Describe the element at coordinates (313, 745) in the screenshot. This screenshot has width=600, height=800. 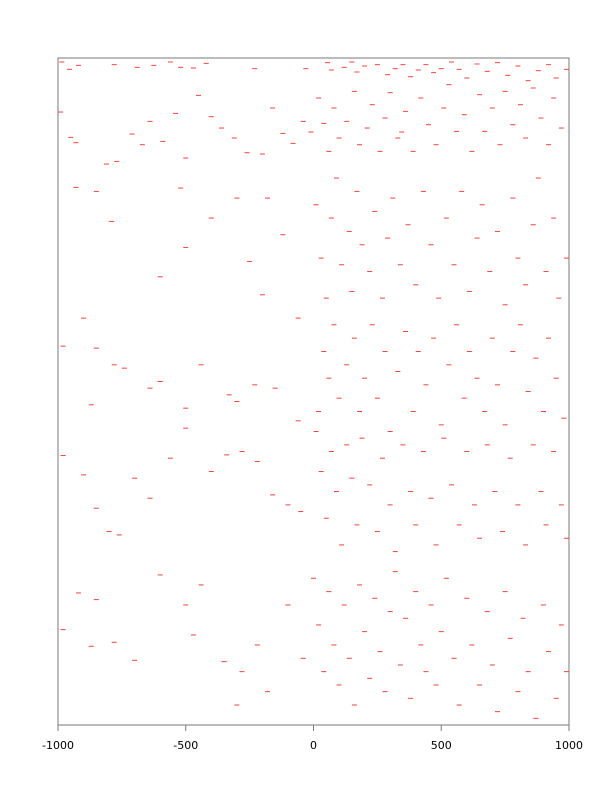
I see `x-tick-label: 0` at that location.